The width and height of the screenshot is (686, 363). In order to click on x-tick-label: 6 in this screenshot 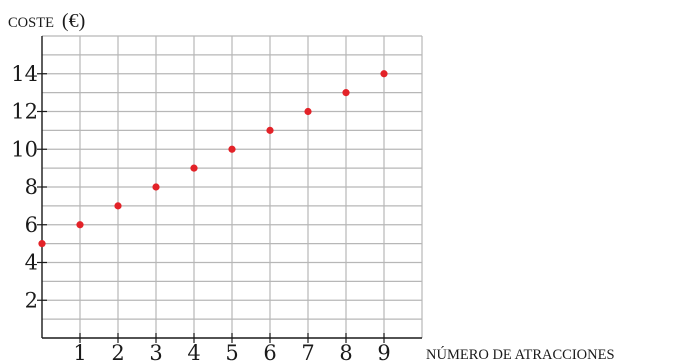, I will do `click(269, 352)`.